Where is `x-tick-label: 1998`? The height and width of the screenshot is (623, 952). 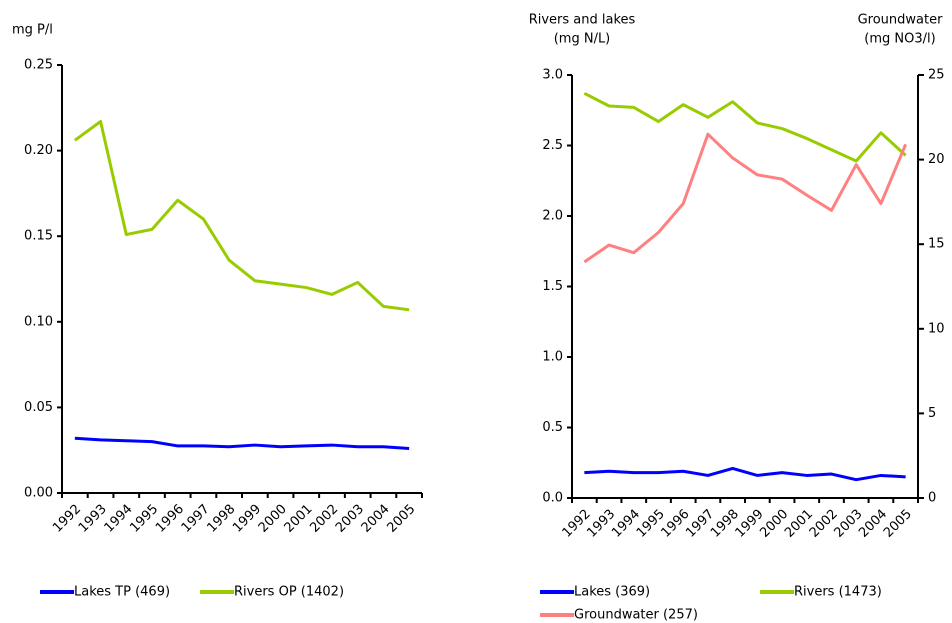 x-tick-label: 1998 is located at coordinates (221, 519).